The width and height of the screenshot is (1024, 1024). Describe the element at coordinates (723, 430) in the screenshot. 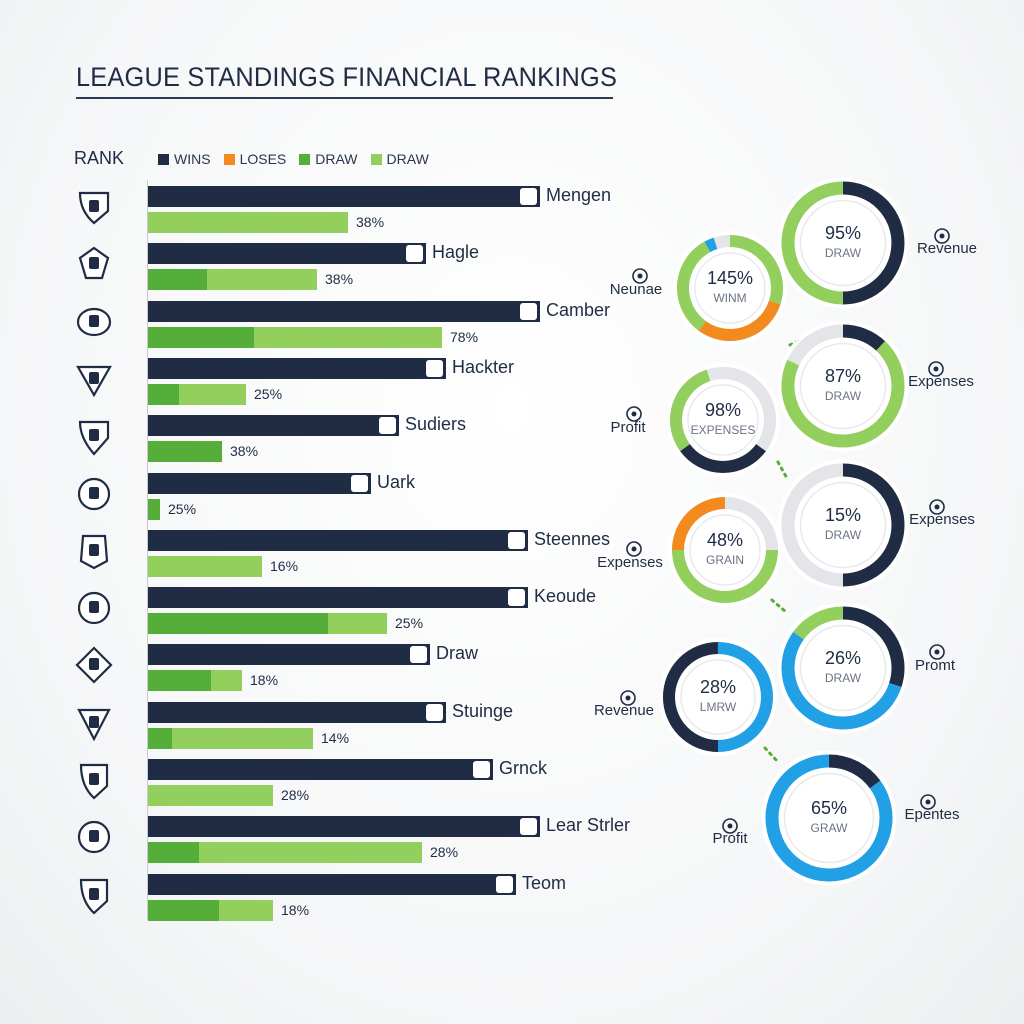

I see `donut-sublabel: EXPENSES` at that location.